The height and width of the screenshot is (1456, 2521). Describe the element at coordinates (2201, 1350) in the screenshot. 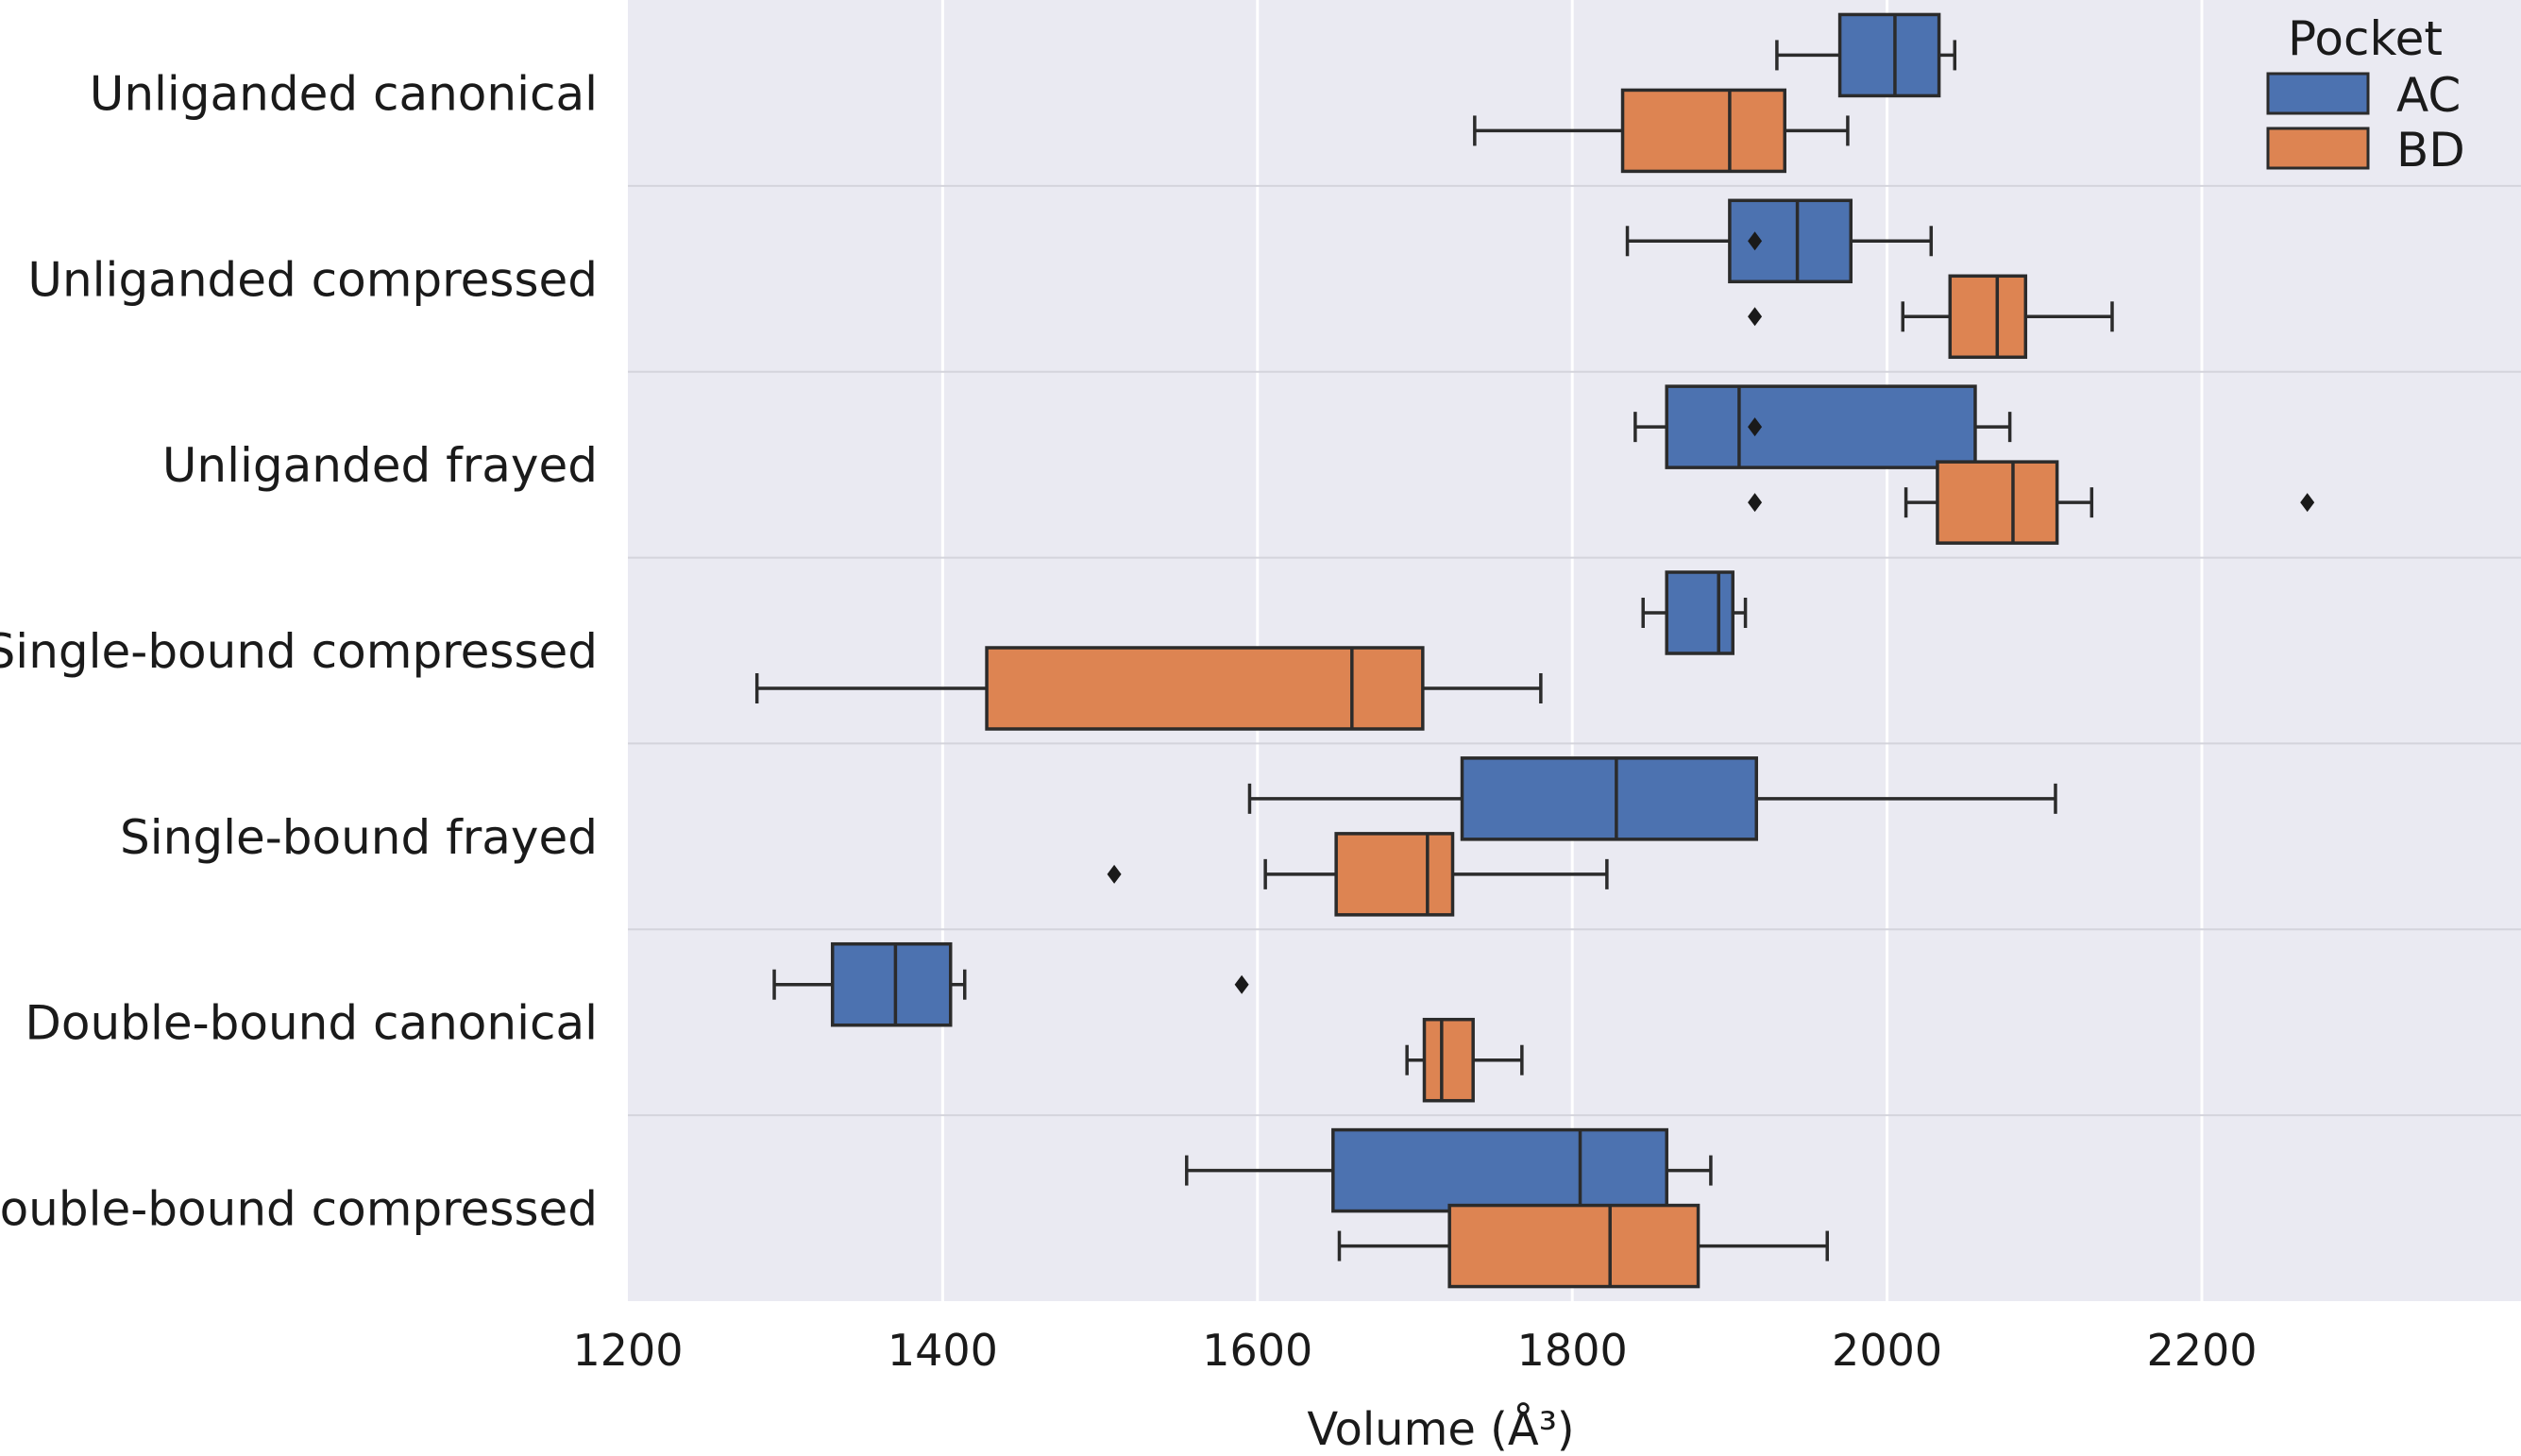

I see `x-tick-label-2200: 2200` at that location.